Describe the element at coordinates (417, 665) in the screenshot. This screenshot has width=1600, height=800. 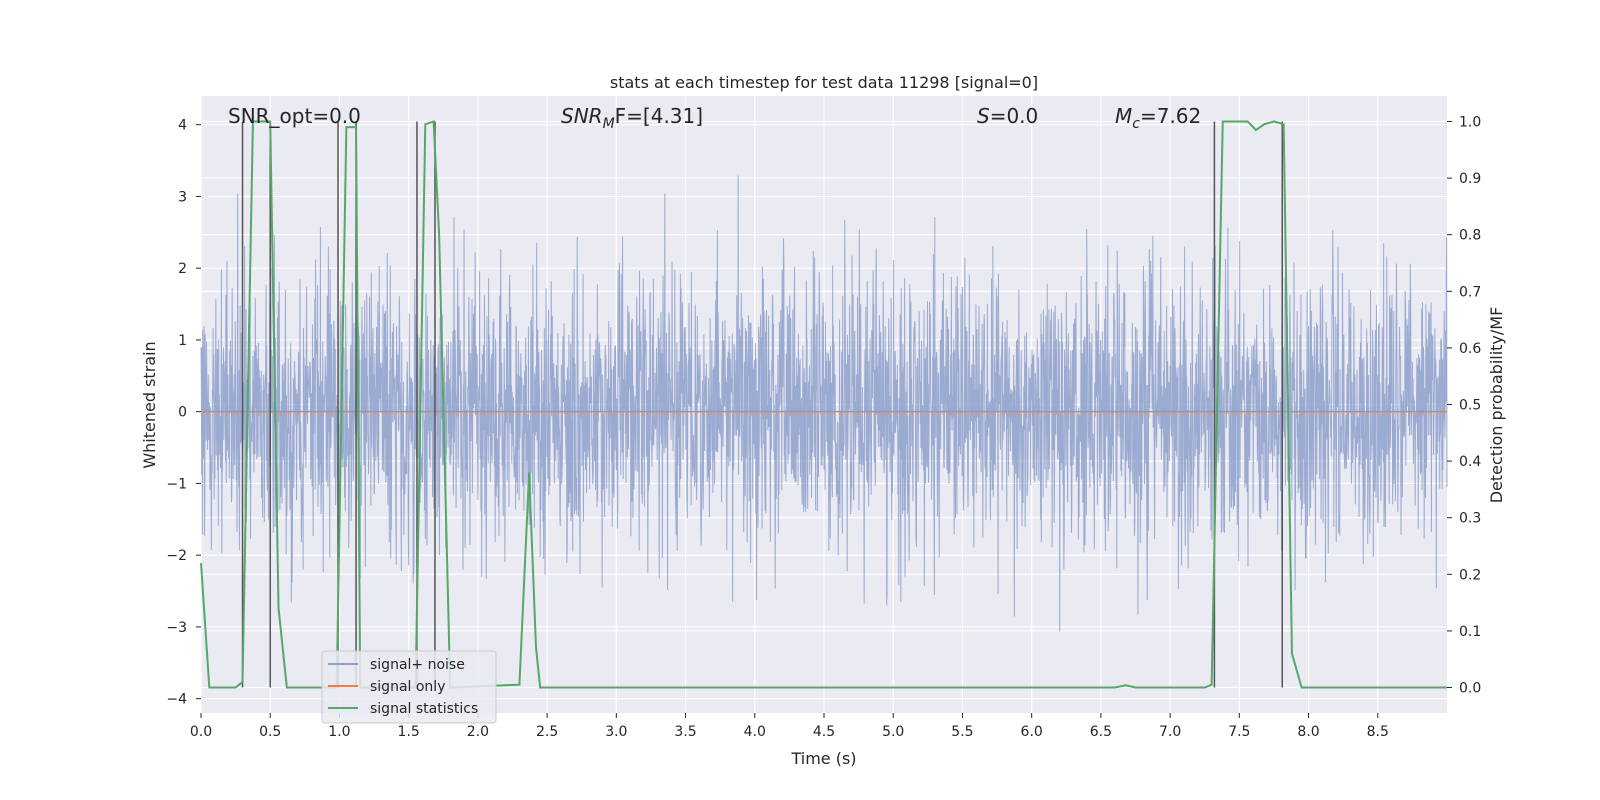
I see `legend-label-signal-noise: signal+ noise` at that location.